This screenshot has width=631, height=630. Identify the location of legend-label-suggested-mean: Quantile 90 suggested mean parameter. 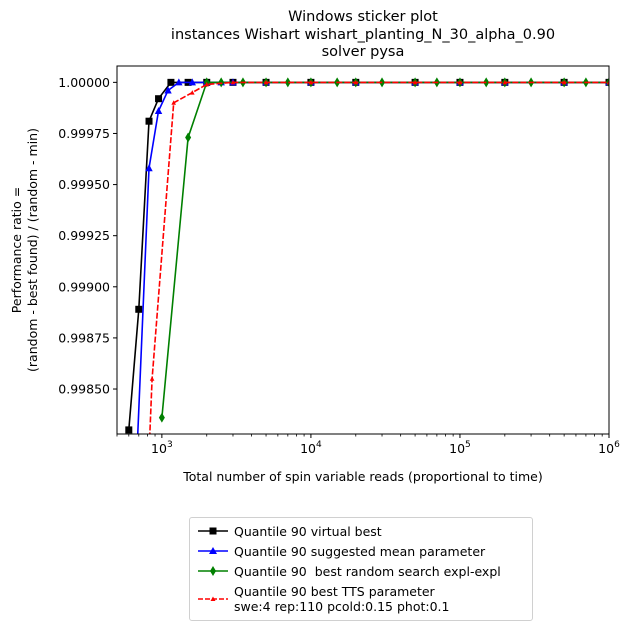
(360, 551).